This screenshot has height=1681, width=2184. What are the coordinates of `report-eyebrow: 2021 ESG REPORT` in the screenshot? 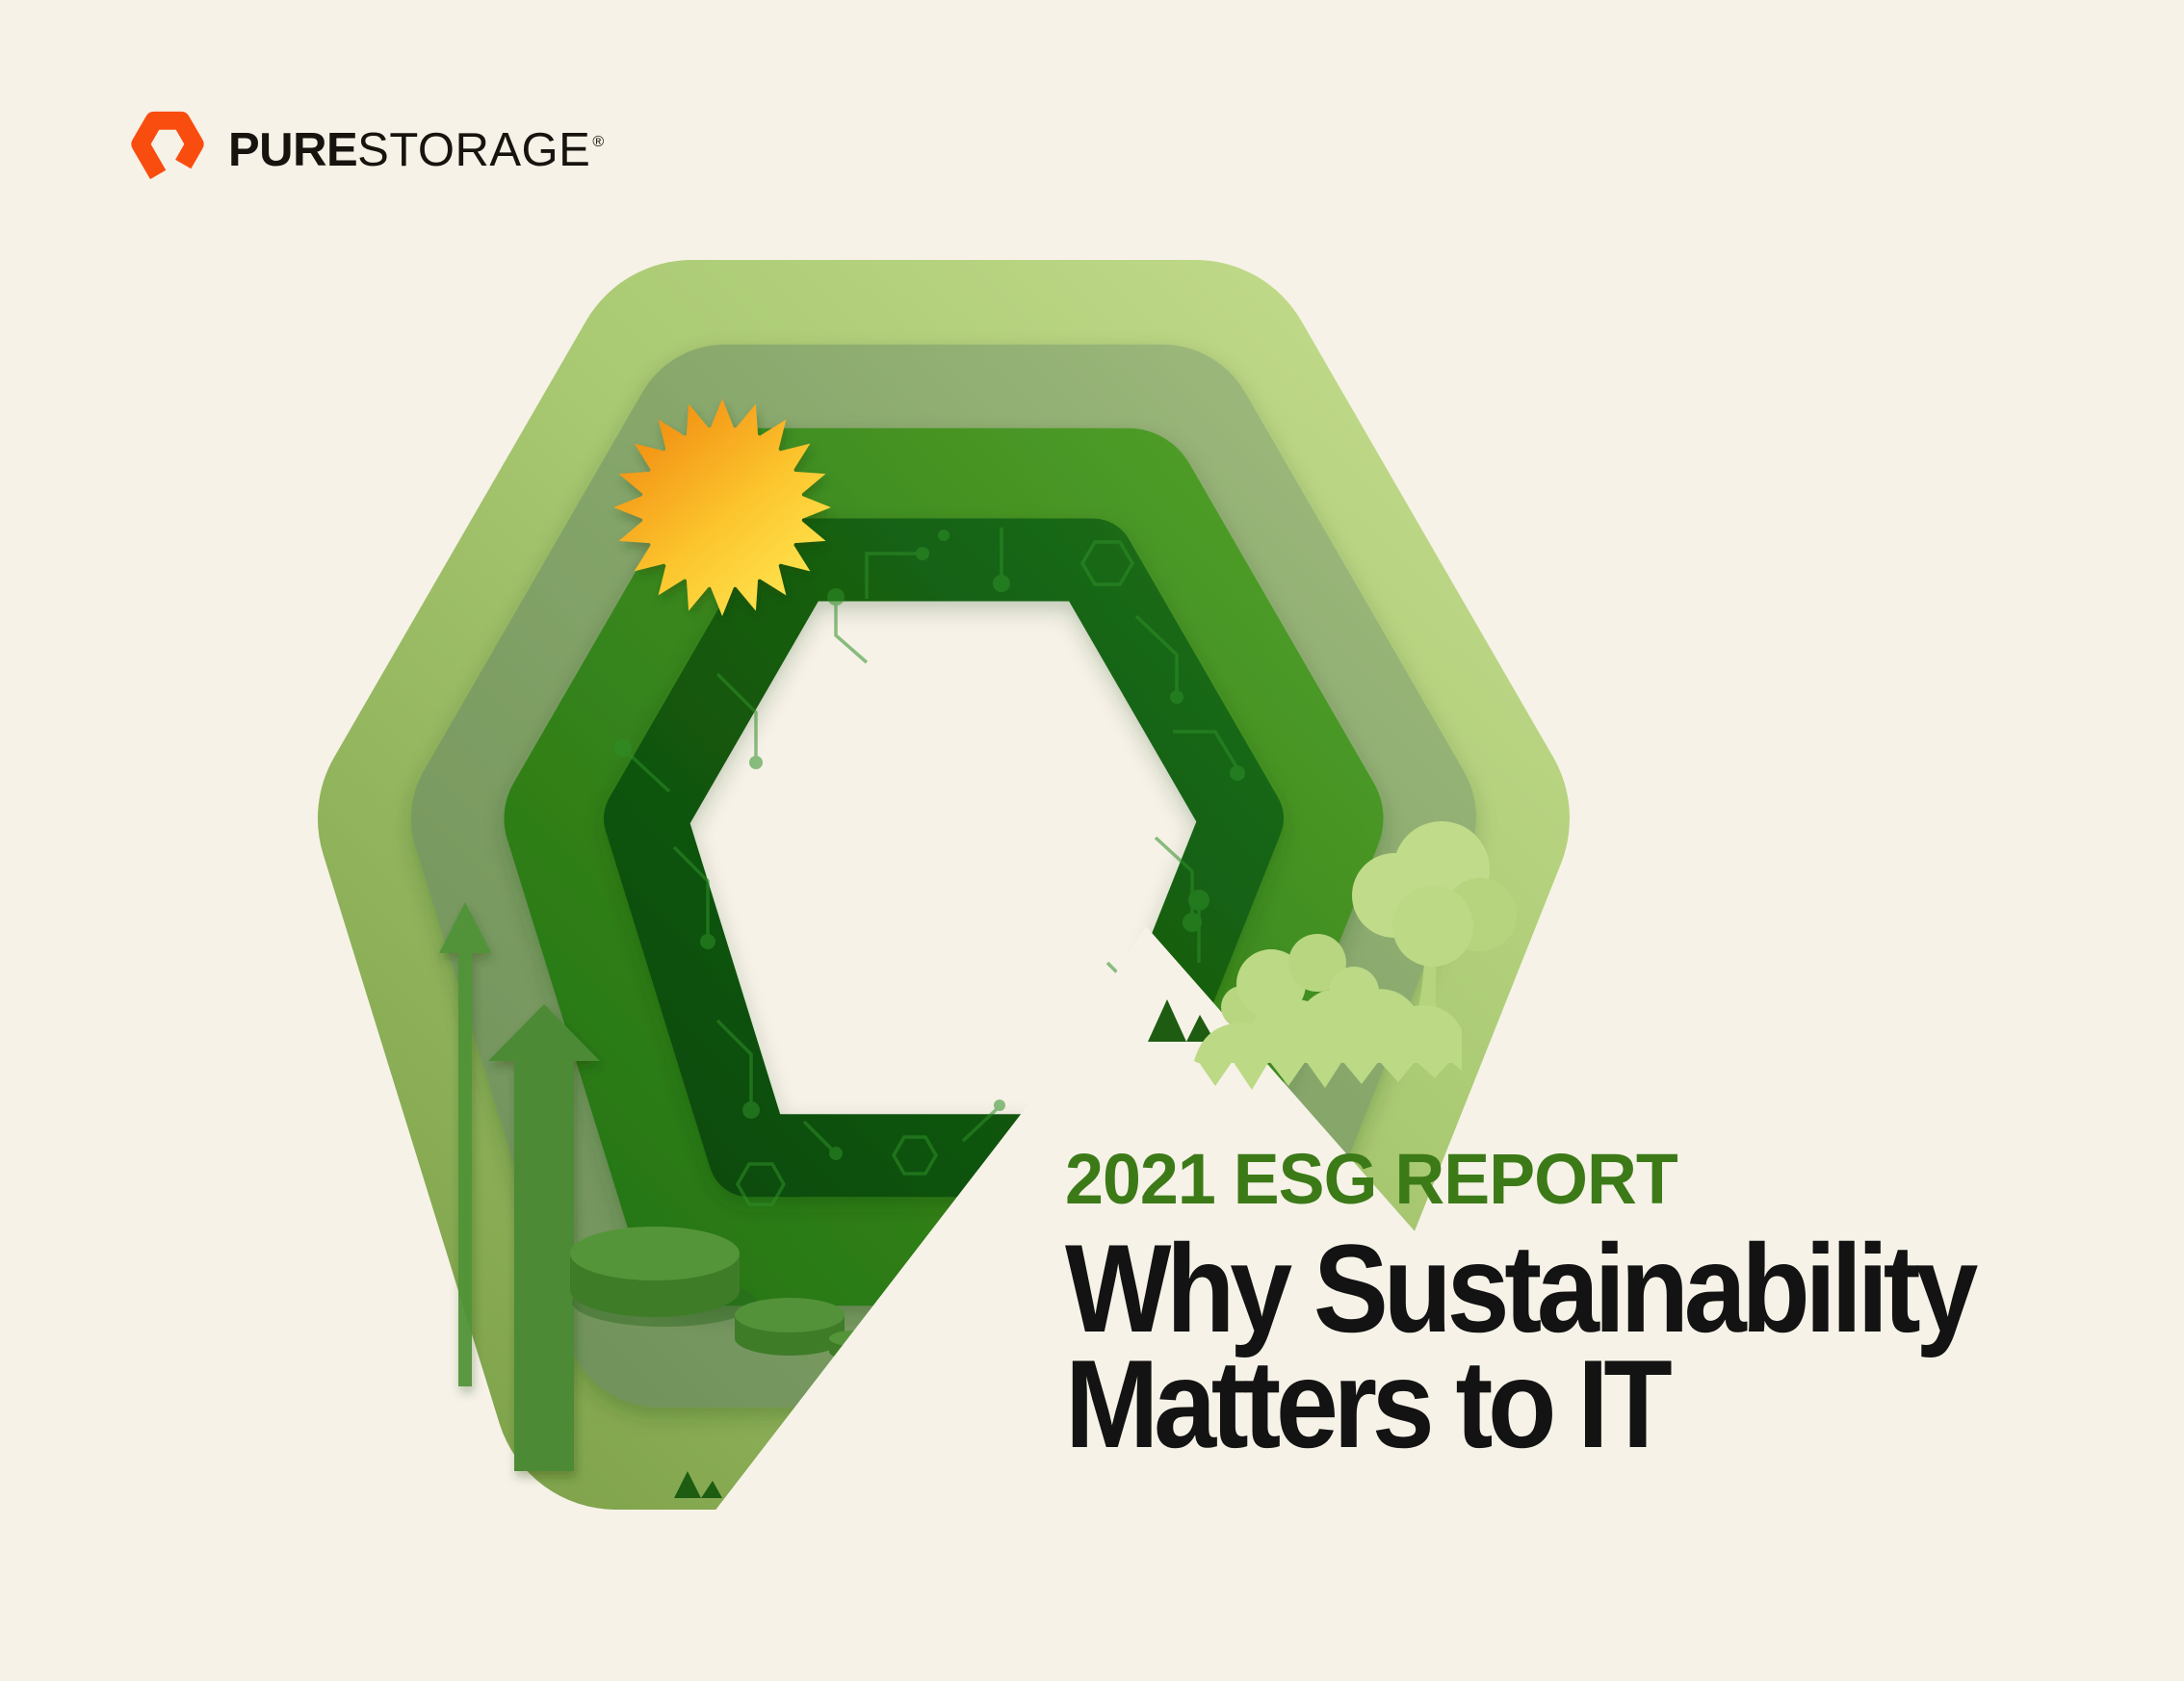 It's located at (1372, 1179).